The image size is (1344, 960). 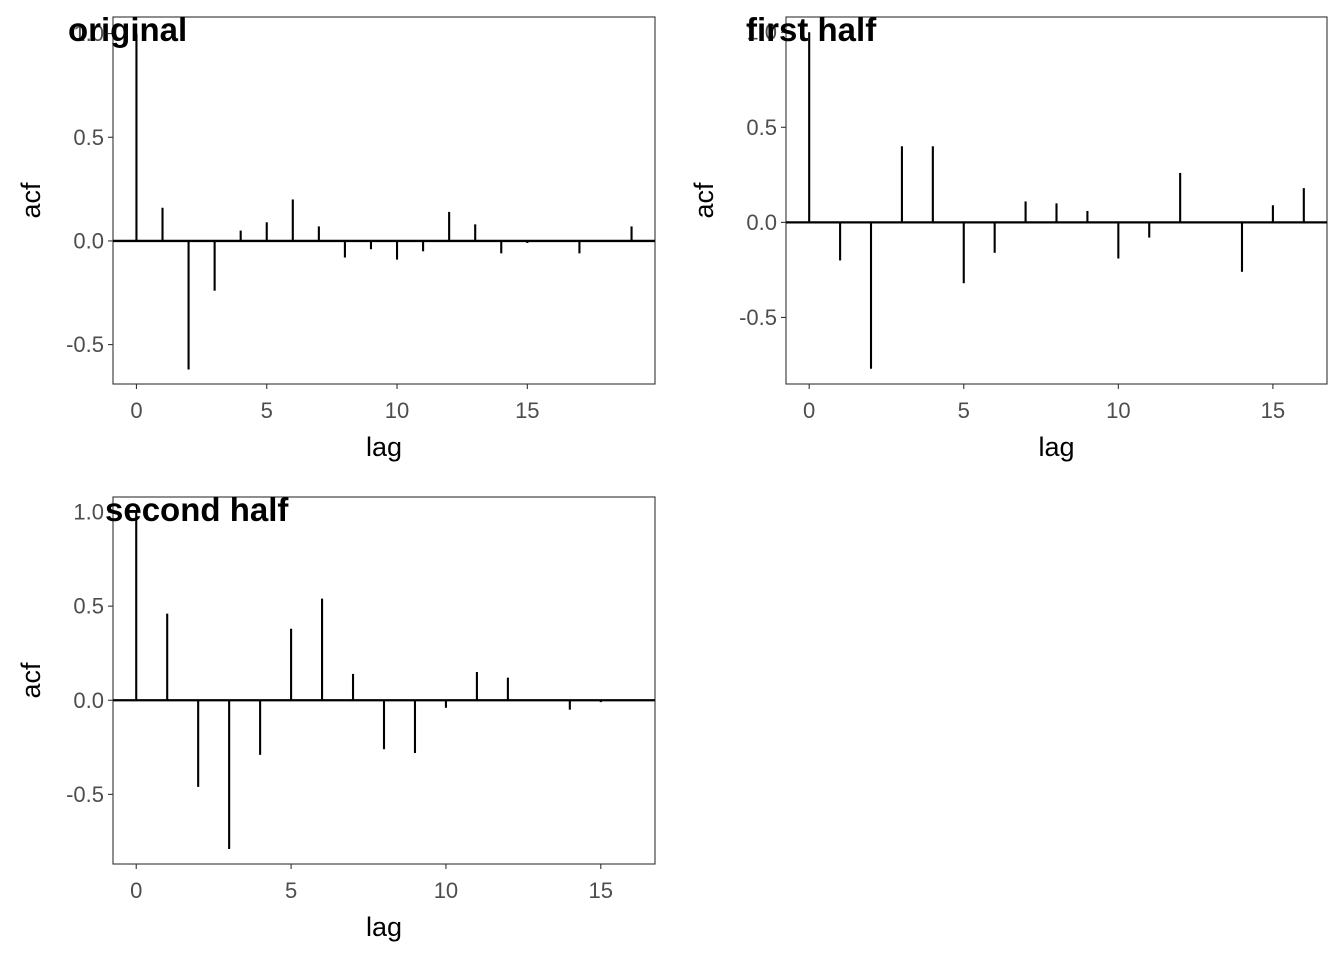 I want to click on panel-title: second half, so click(x=197, y=509).